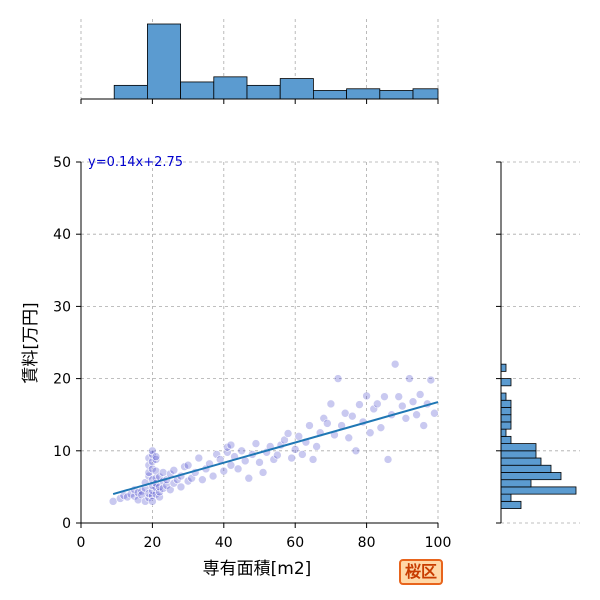 This screenshot has height=600, width=600. What do you see at coordinates (421, 572) in the screenshot?
I see `ward-badge: 桜区` at bounding box center [421, 572].